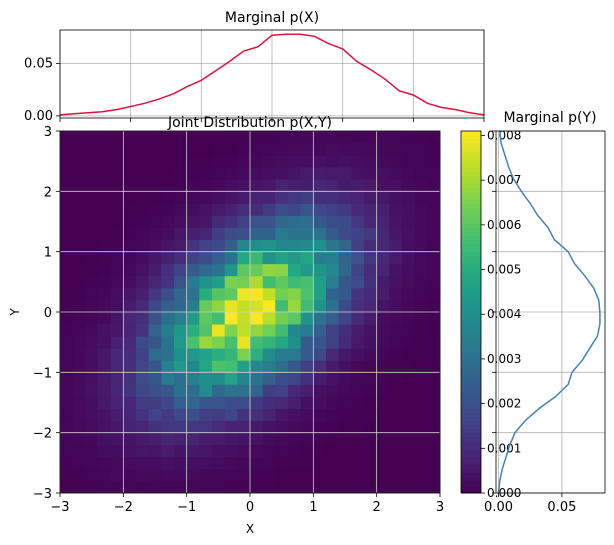 This screenshot has height=545, width=614. I want to click on joint-ytick-label: −2, so click(42, 434).